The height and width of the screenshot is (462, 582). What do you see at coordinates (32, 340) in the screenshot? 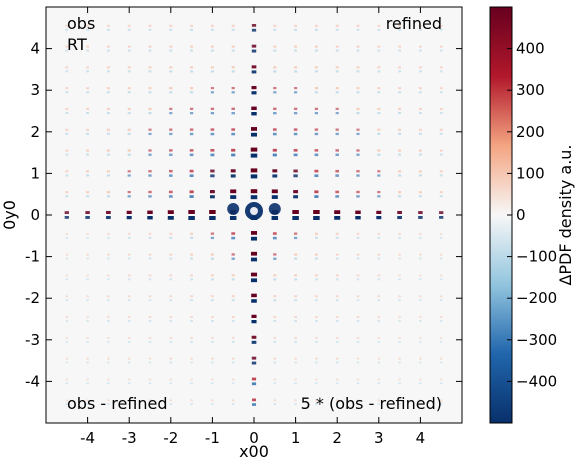
I see `y-tick-label: -3` at bounding box center [32, 340].